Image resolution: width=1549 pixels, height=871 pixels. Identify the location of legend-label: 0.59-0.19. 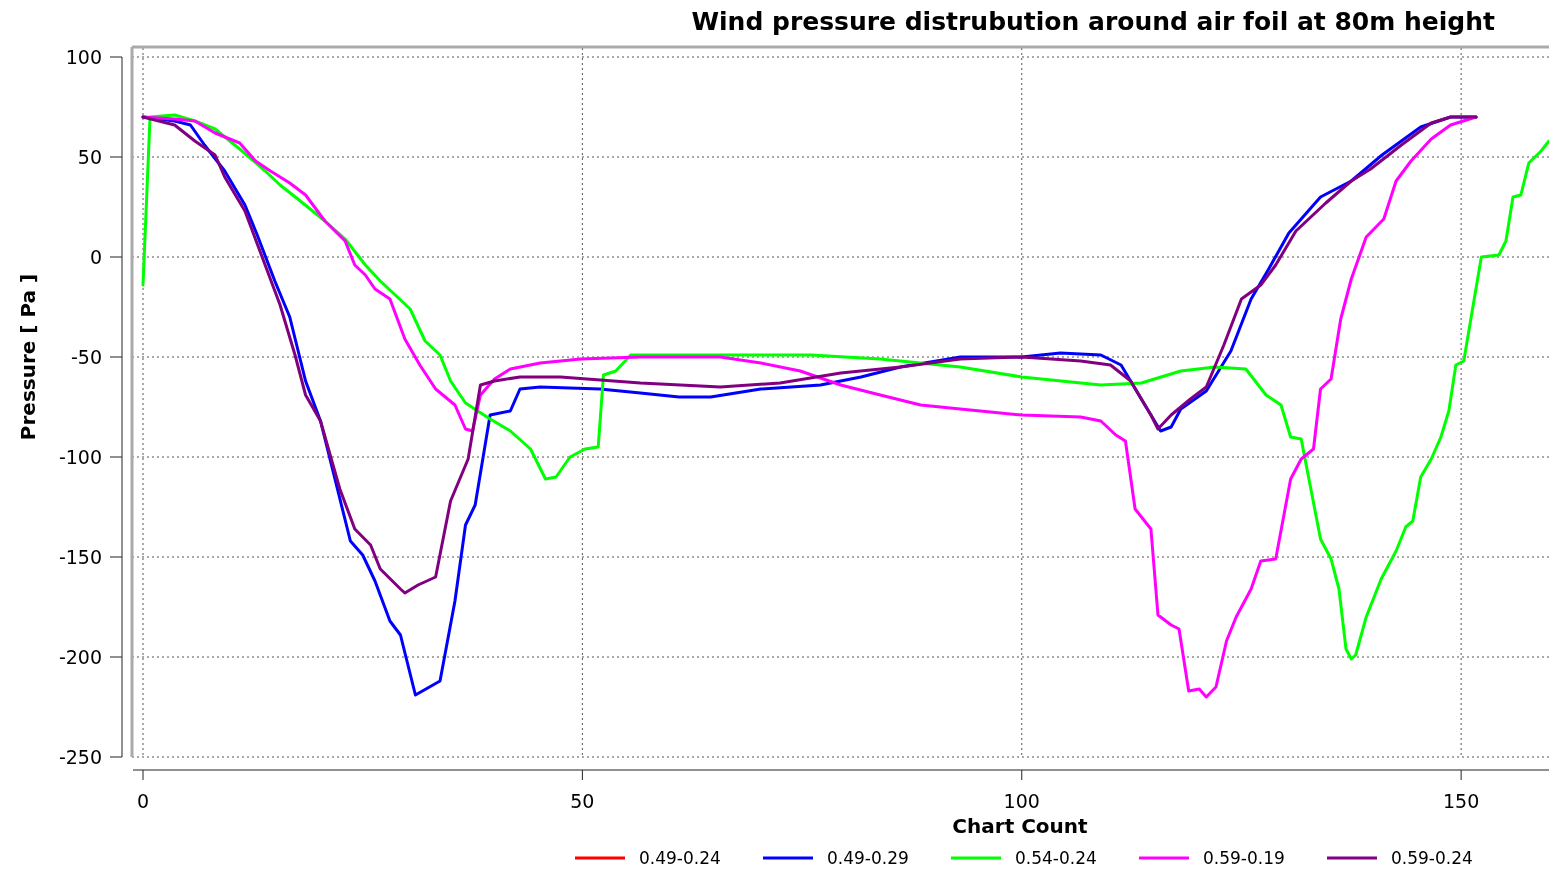
(1244, 858).